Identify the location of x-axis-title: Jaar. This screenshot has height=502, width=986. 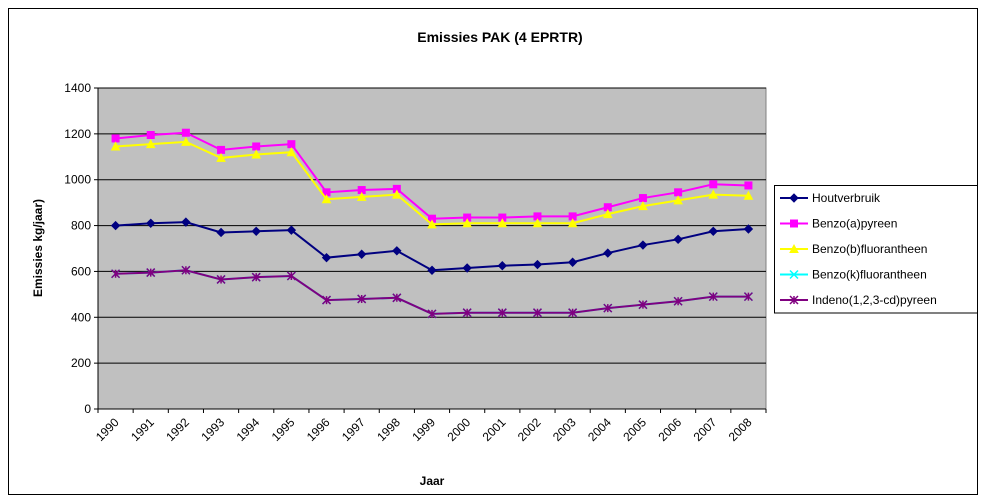
(432, 481).